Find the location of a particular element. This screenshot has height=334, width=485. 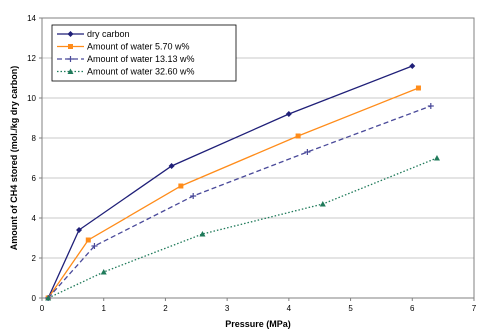

legend-label: dry carbon is located at coordinates (108, 34).